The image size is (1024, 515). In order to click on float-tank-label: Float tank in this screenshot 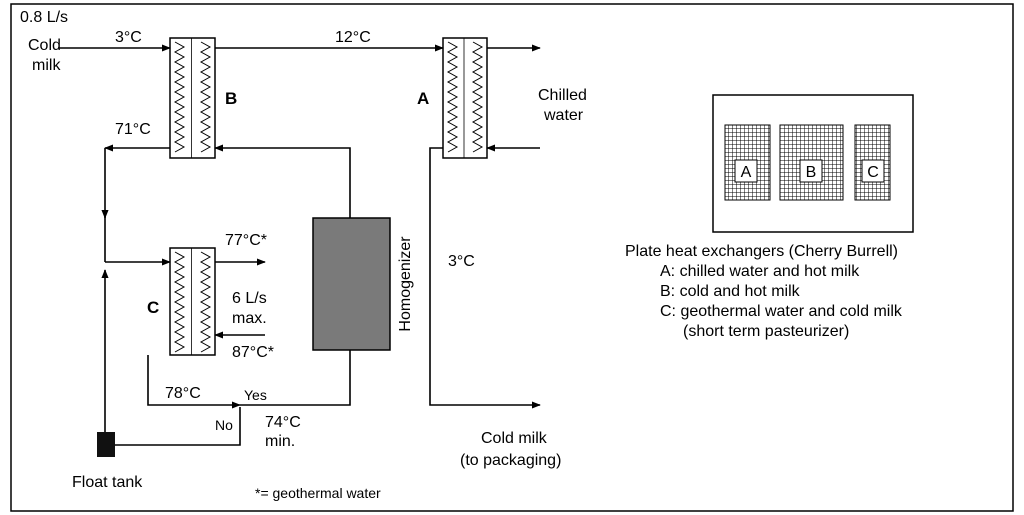, I will do `click(107, 482)`.